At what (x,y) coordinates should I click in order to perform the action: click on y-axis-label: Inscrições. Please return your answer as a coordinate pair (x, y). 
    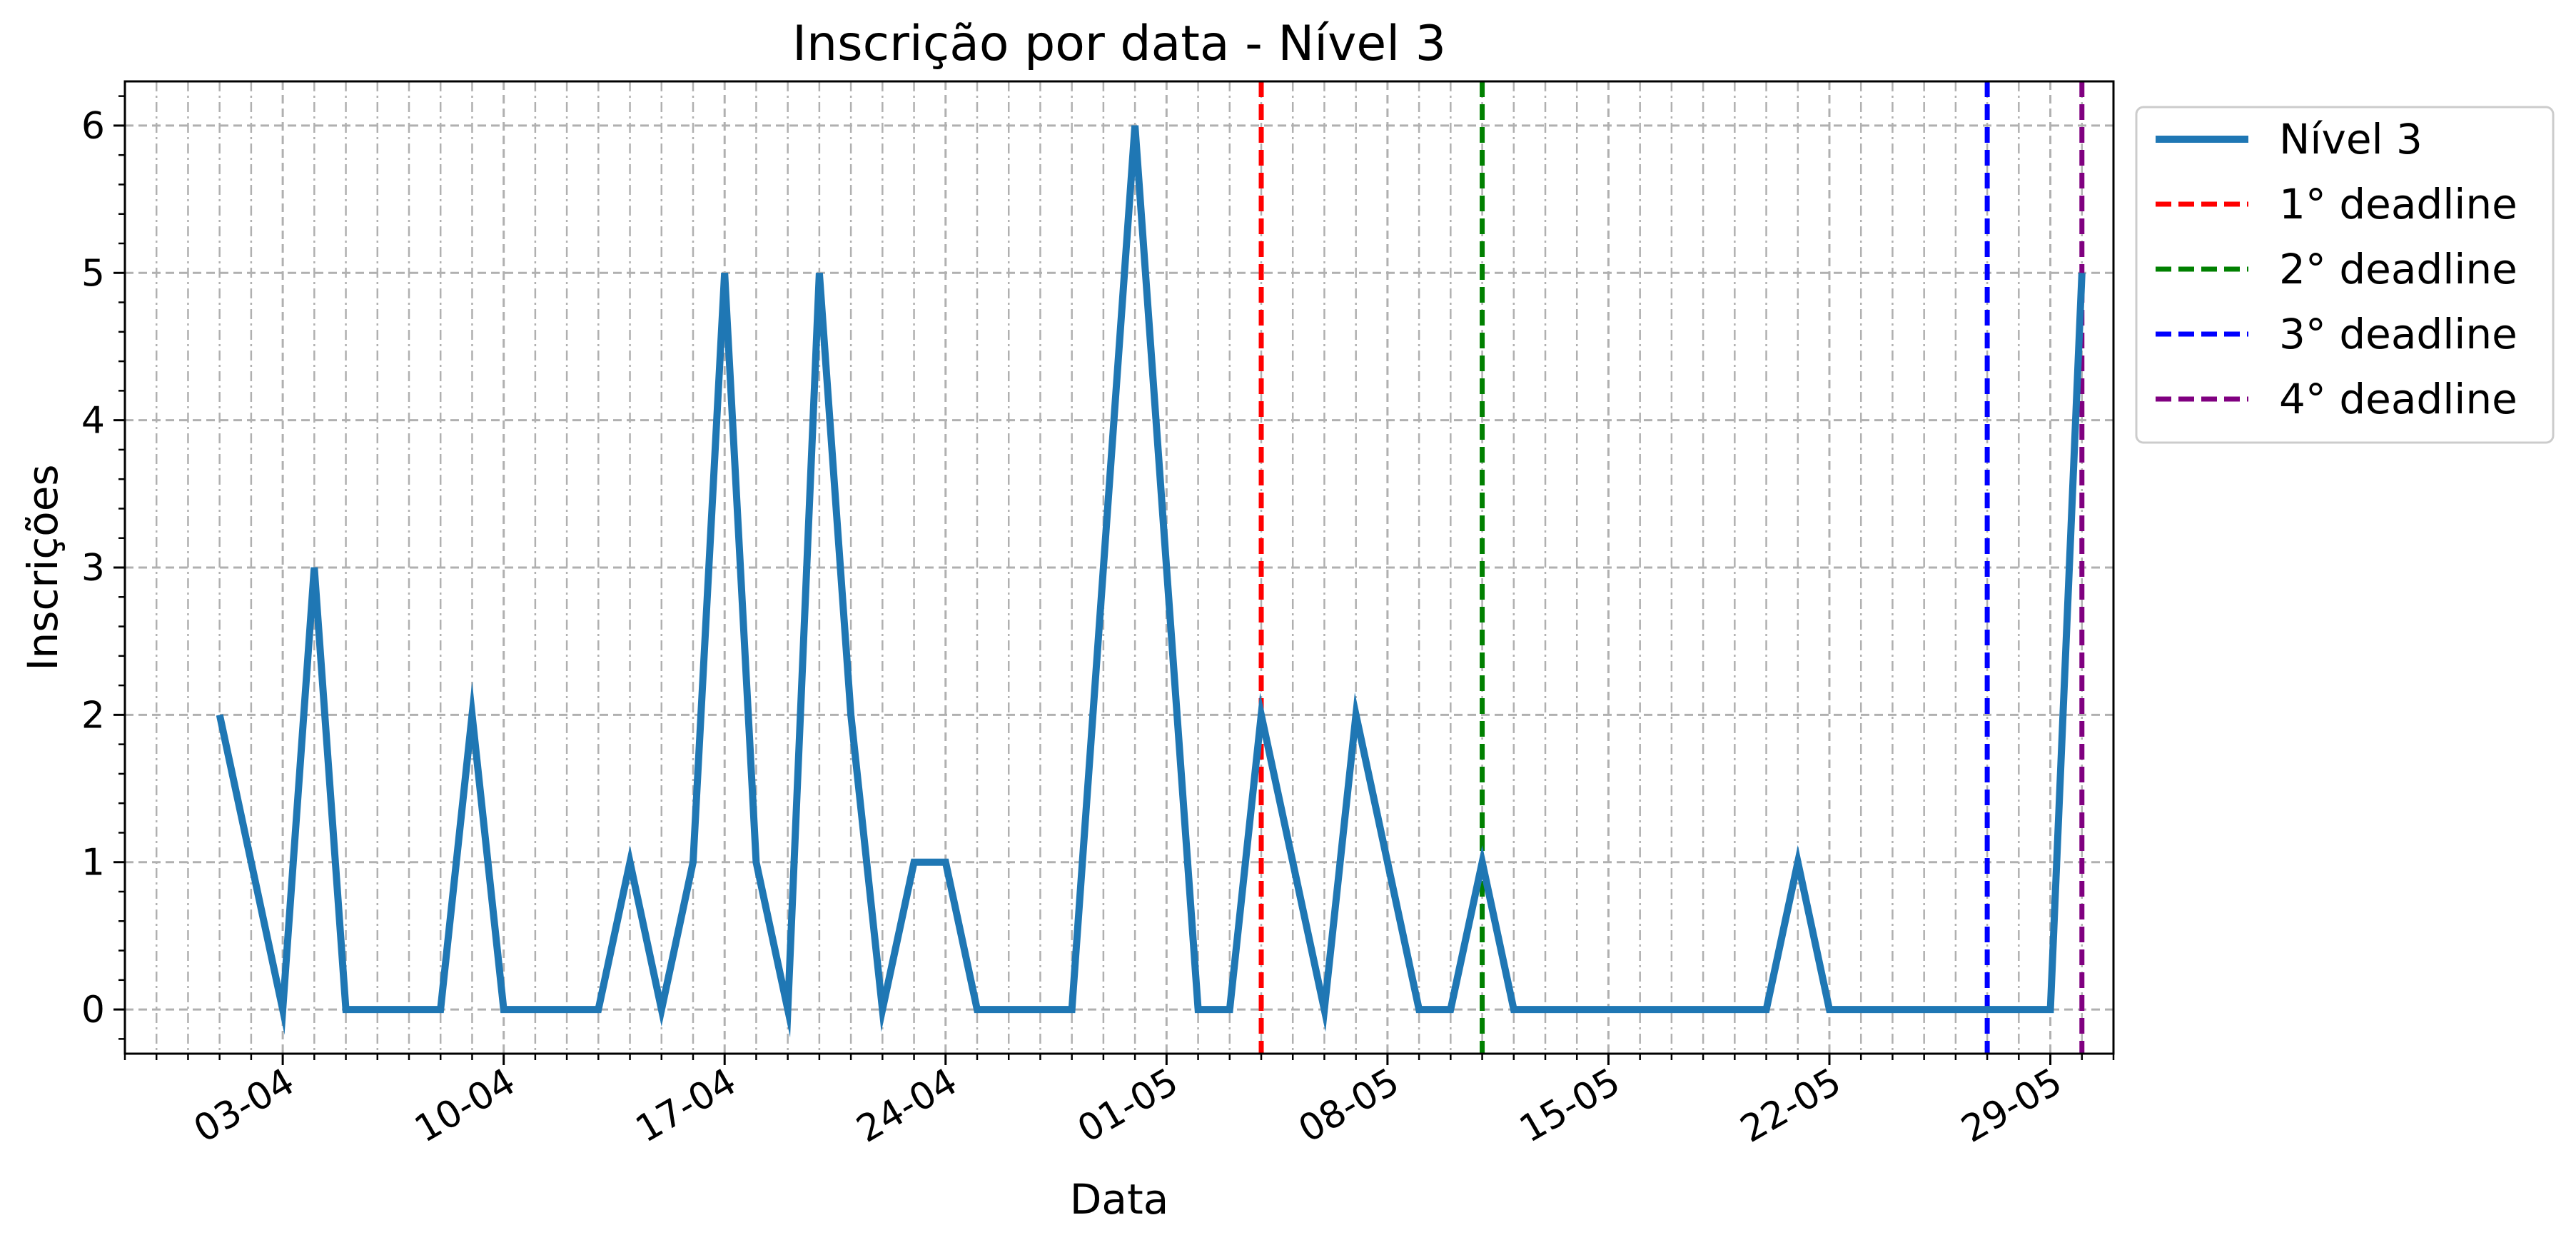
    Looking at the image, I should click on (43, 567).